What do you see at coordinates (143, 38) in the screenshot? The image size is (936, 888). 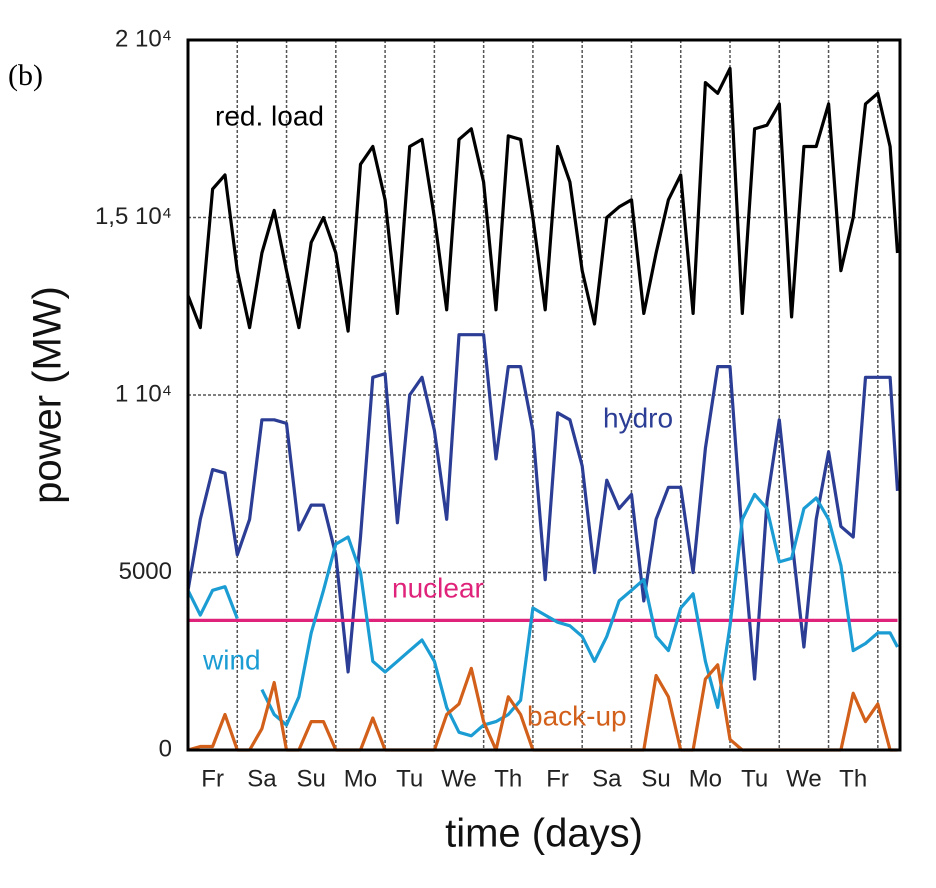 I see `y-tick-label: 2 10⁴` at bounding box center [143, 38].